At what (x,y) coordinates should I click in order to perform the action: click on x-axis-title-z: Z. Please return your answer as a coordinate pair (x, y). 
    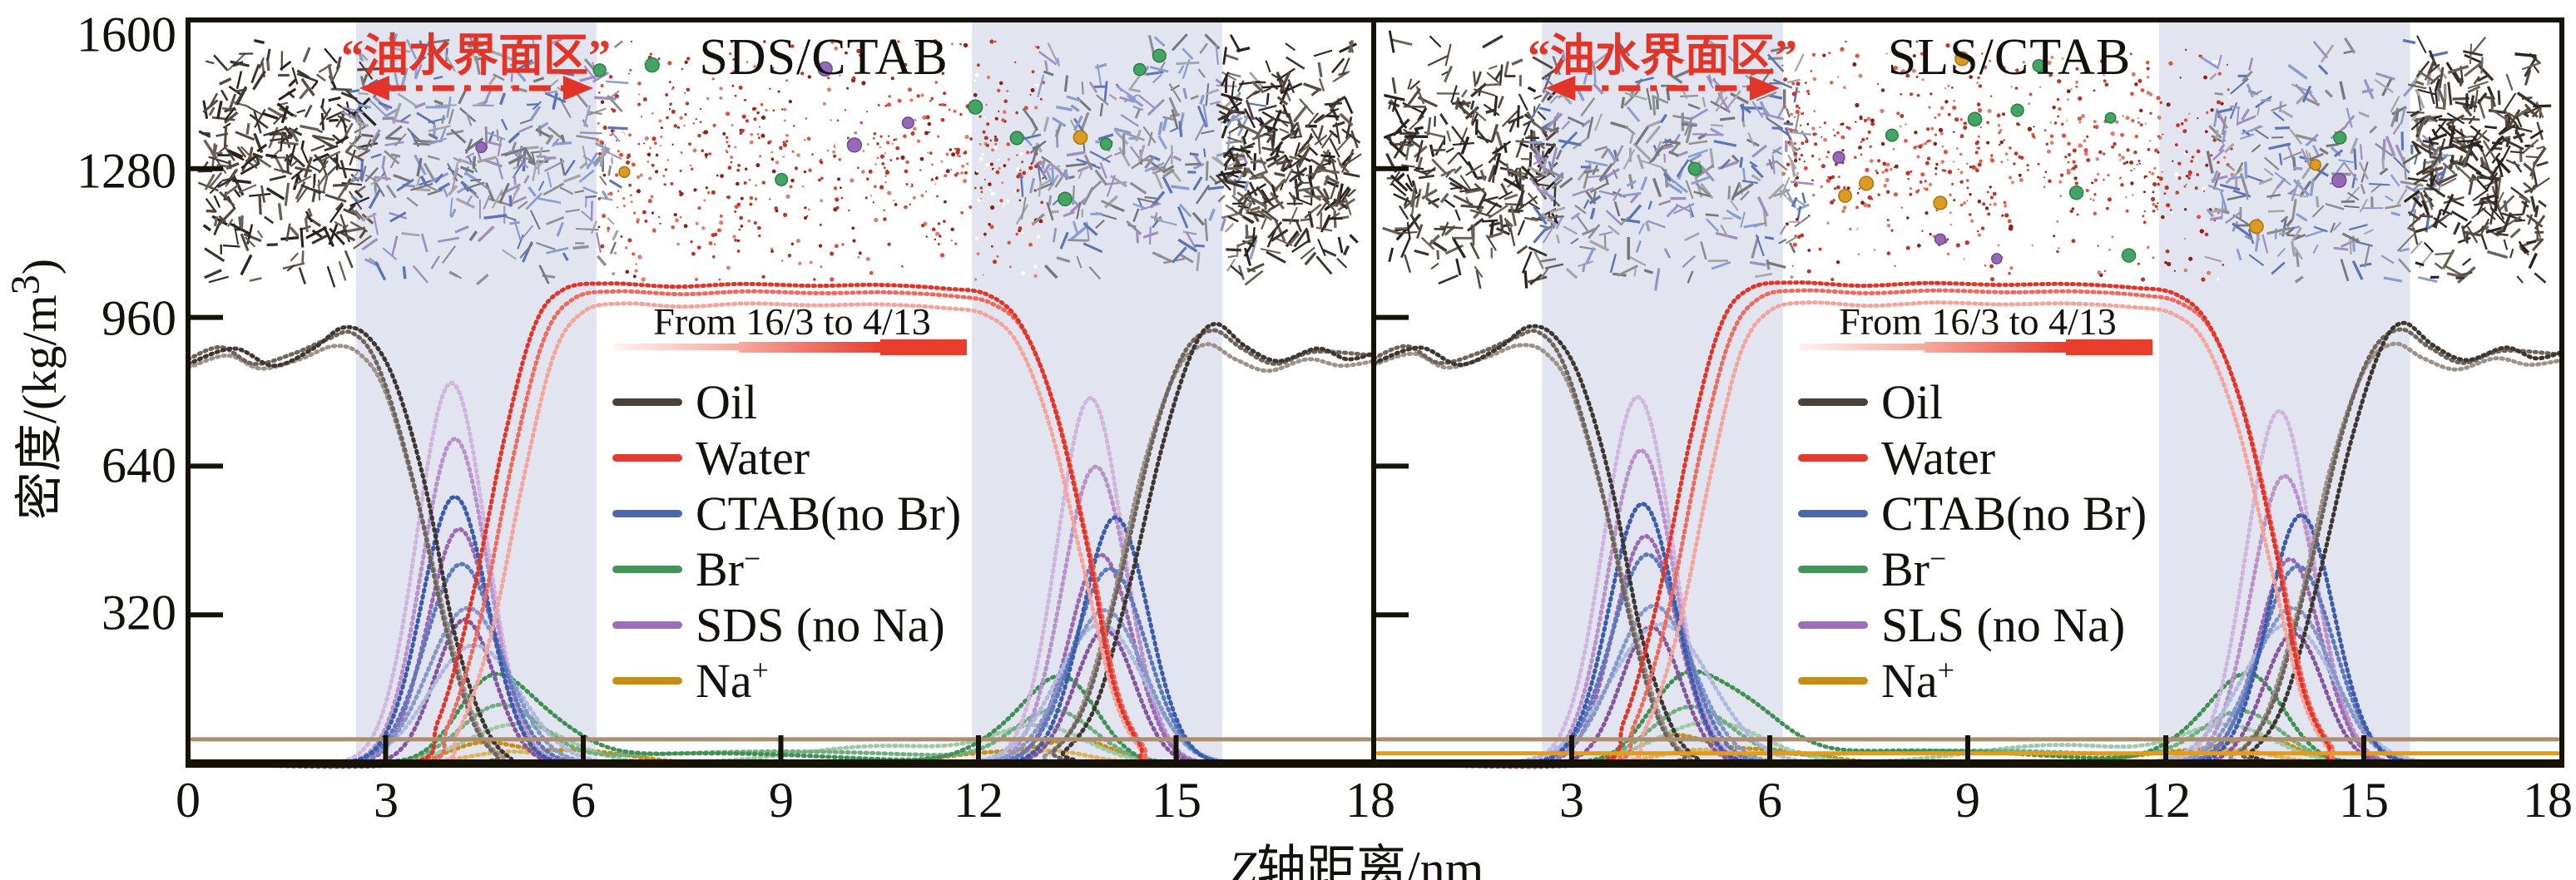
    Looking at the image, I should click on (1242, 861).